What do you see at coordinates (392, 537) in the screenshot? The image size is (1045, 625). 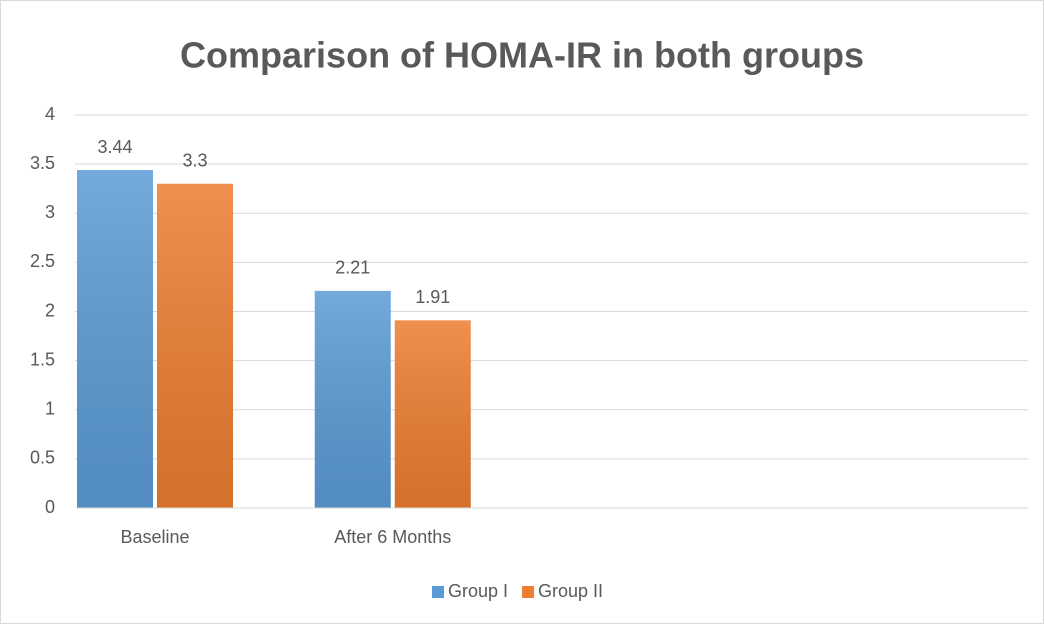 I see `x-tick-label: After 6 Months` at bounding box center [392, 537].